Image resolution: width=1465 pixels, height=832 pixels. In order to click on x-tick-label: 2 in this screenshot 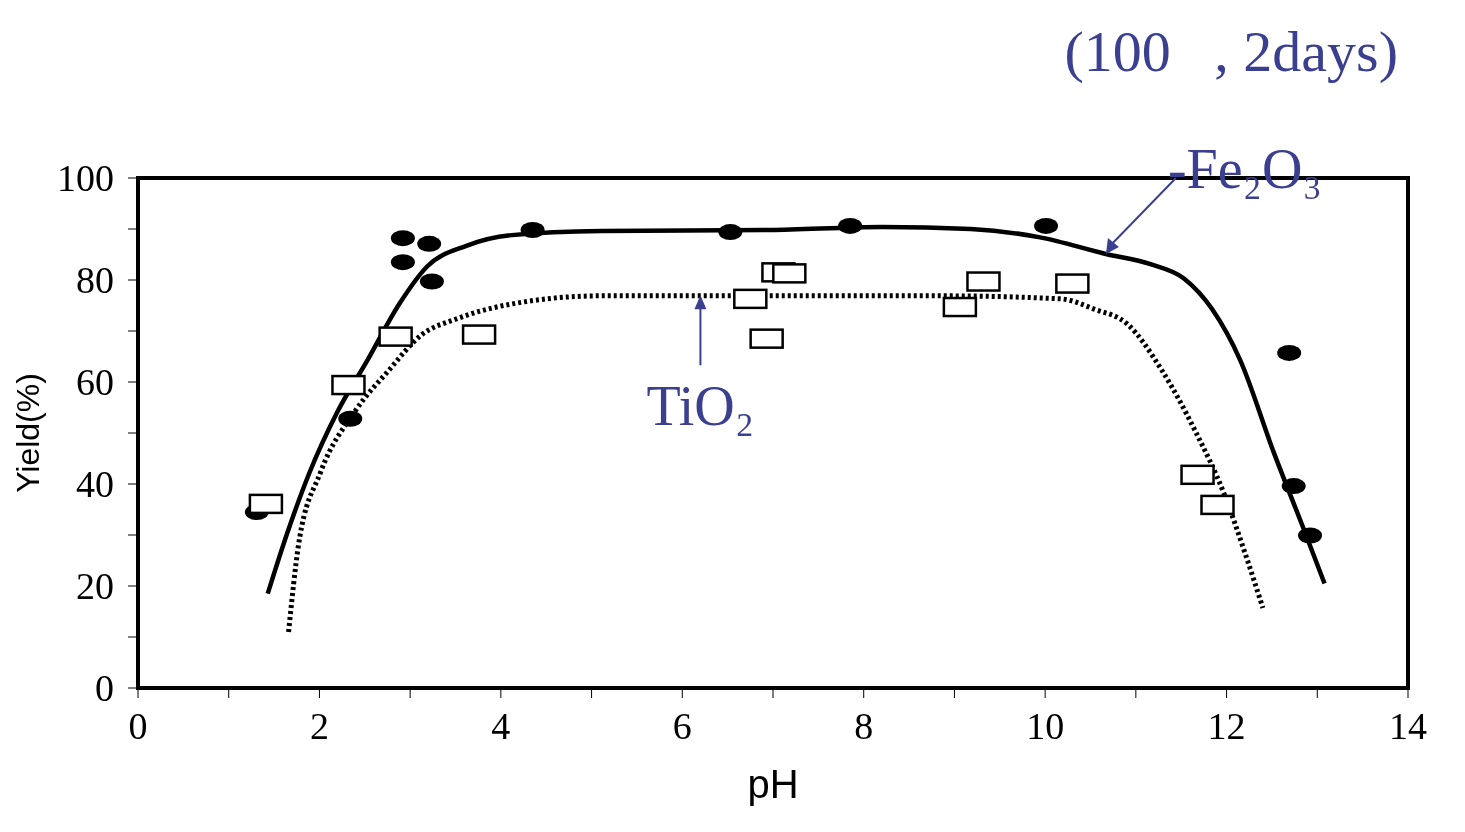, I will do `click(319, 725)`.